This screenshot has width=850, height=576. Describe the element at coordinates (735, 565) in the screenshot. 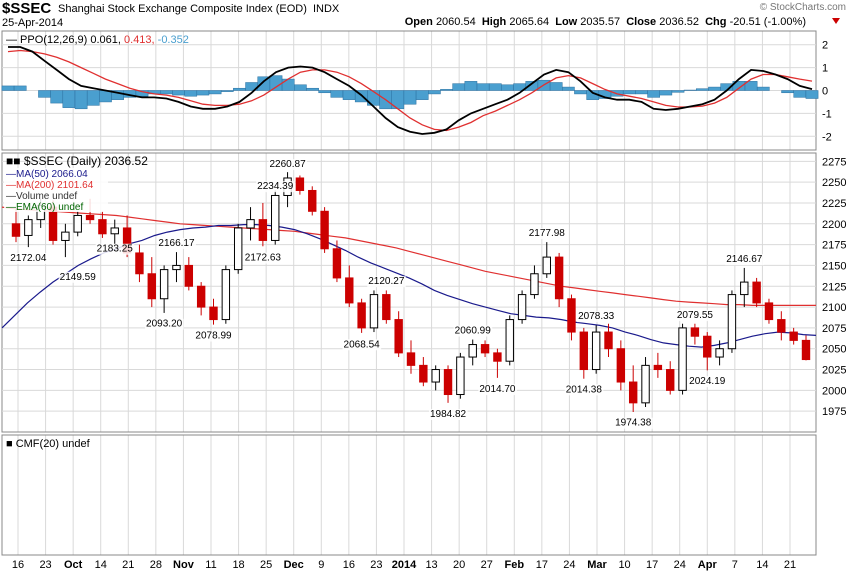

I see `x-tick-label: 7` at that location.